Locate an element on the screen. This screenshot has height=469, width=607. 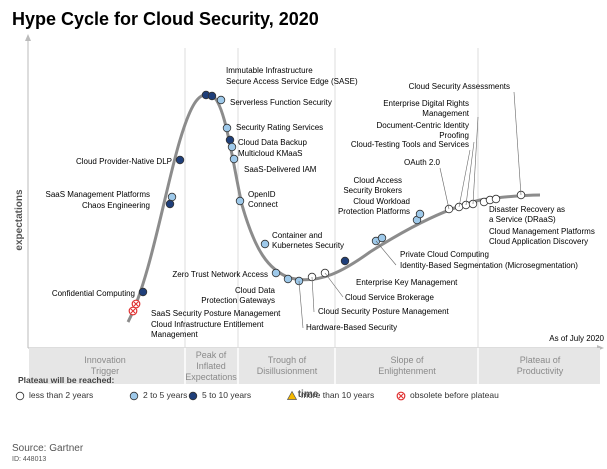
phase-trough-line1: Trough of is located at coordinates (287, 360).